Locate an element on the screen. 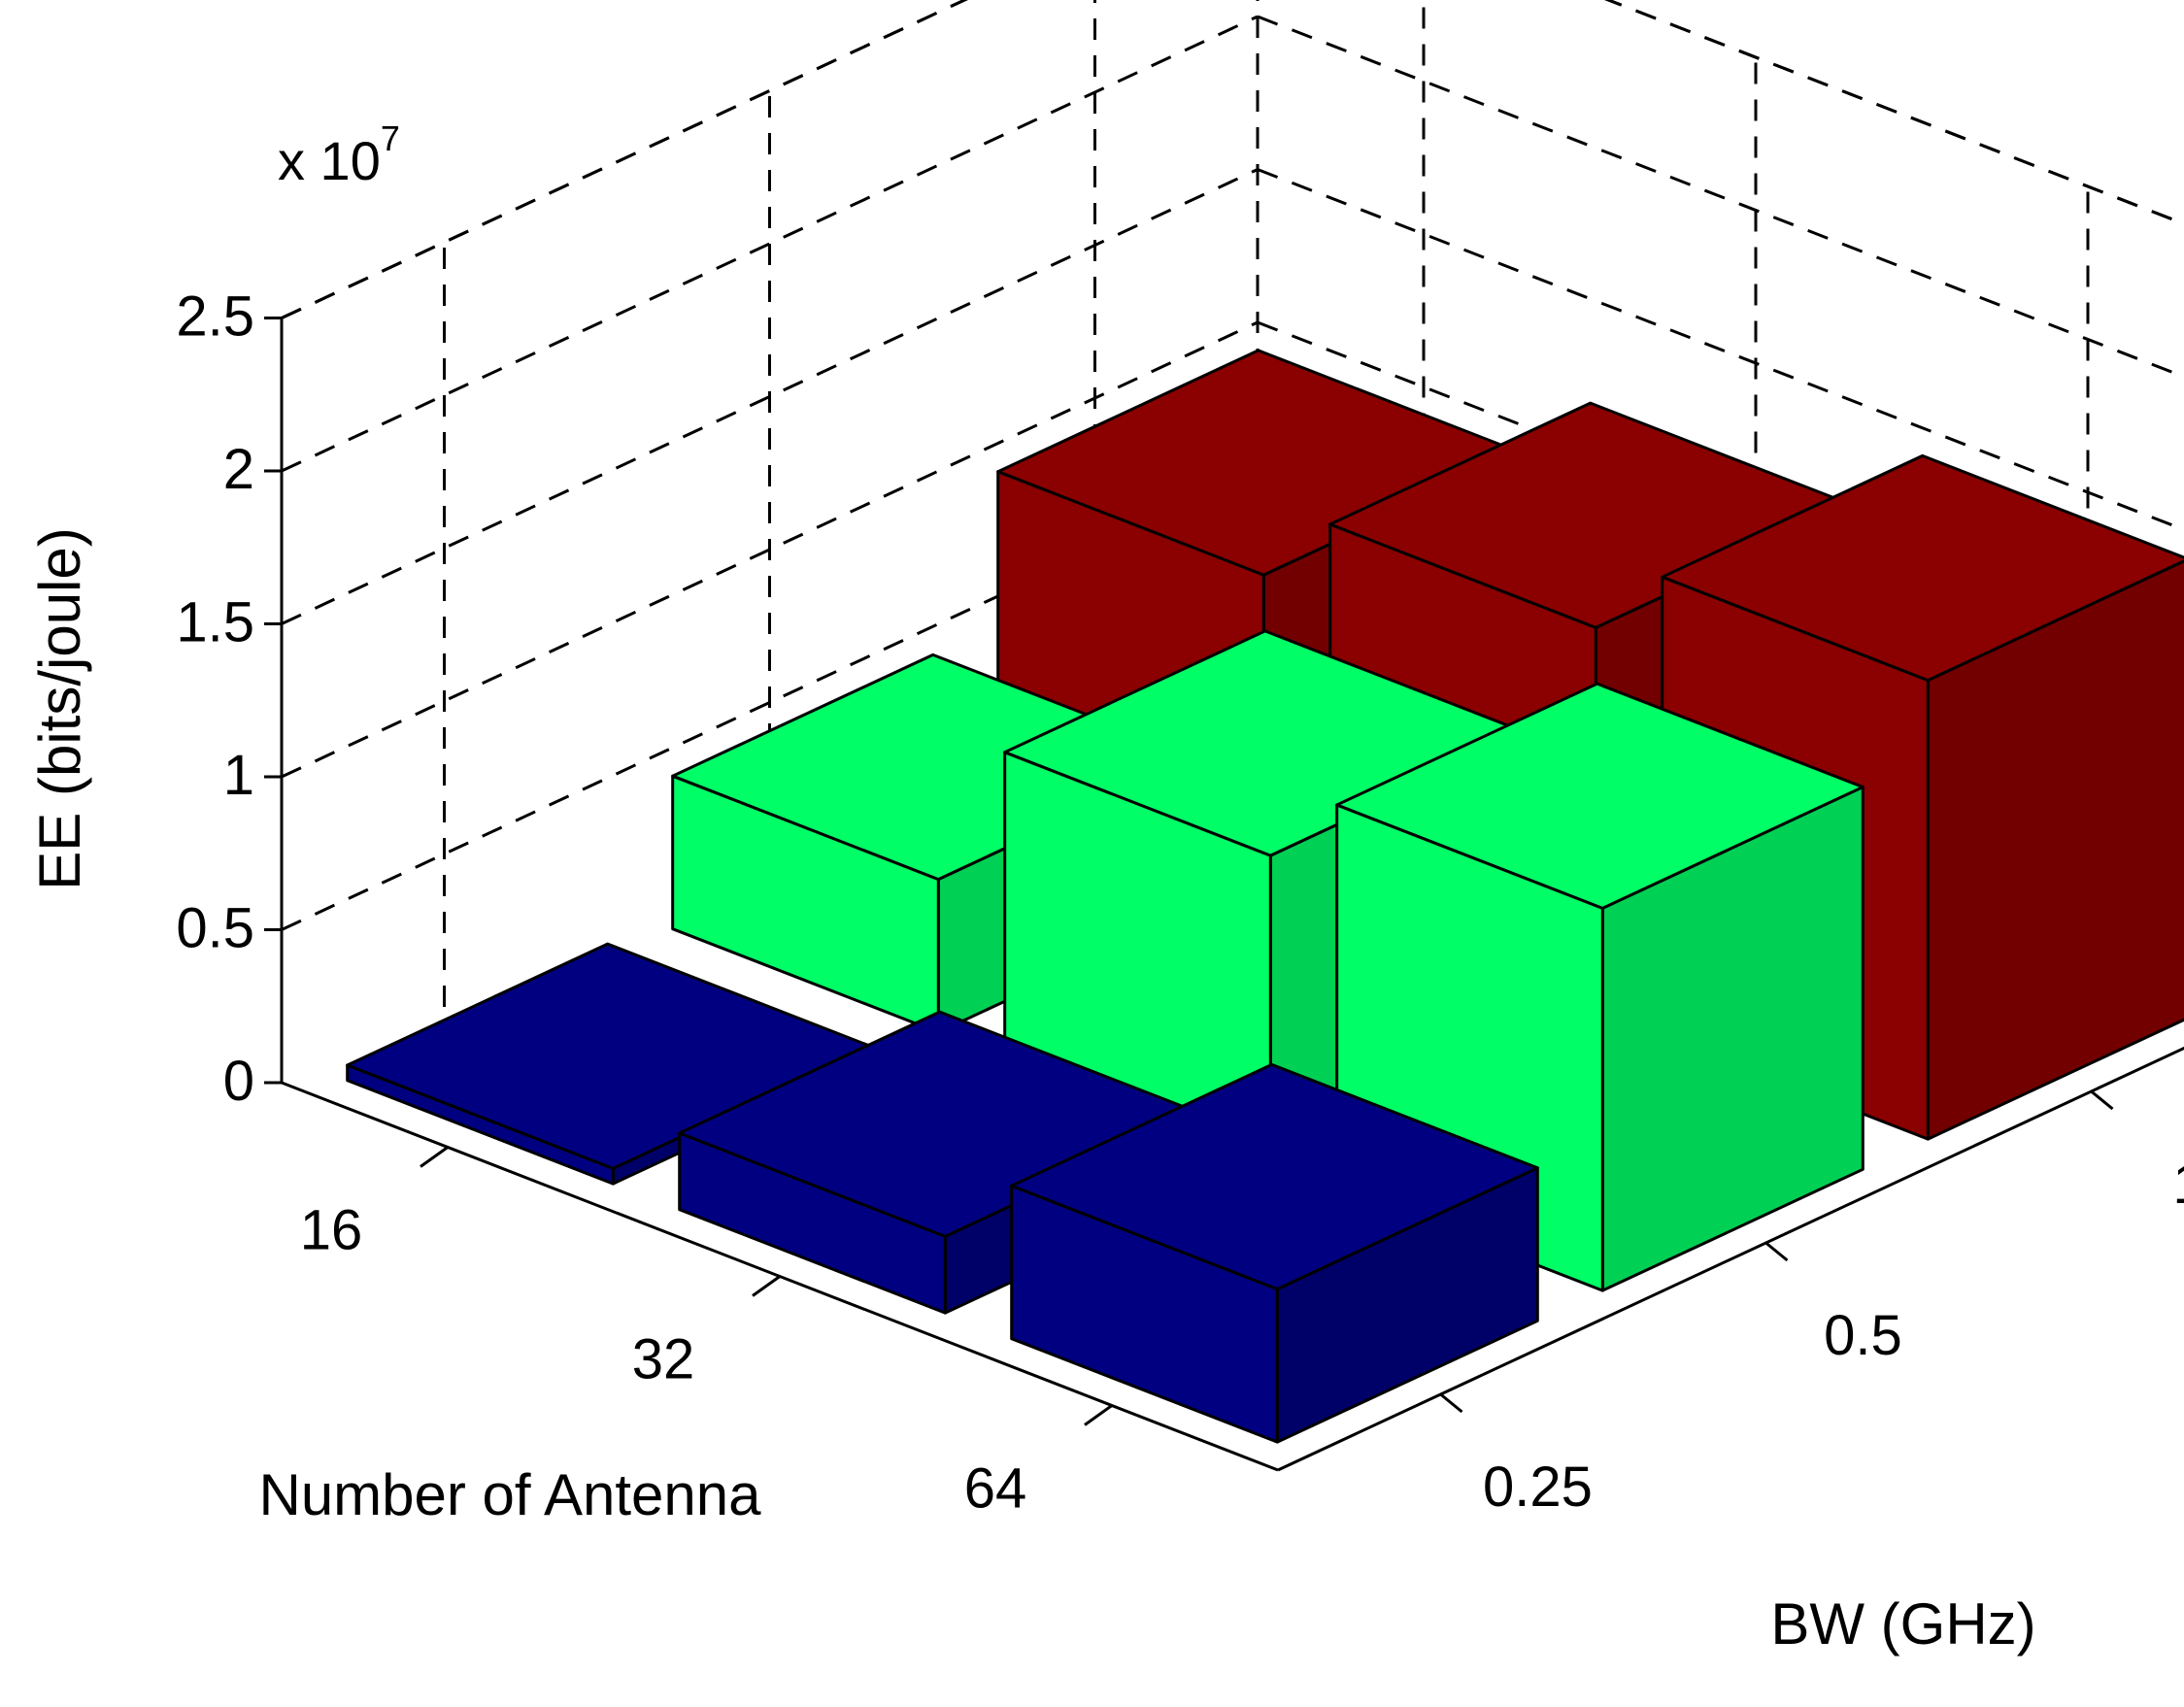  bar-64-0.5-top-face is located at coordinates (1600, 796).